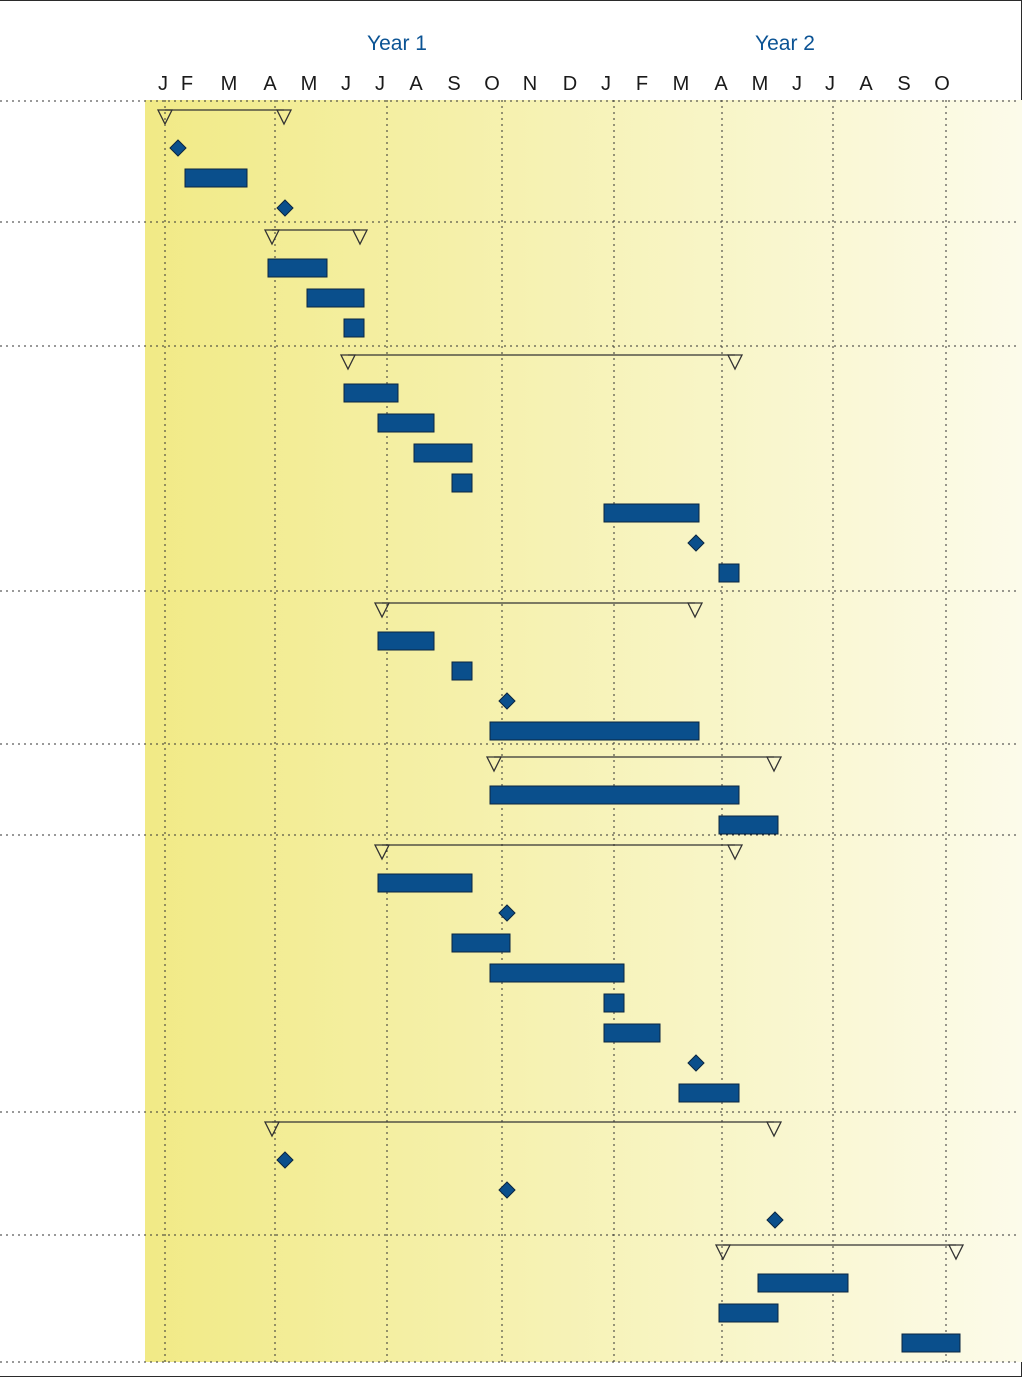 Image resolution: width=1024 pixels, height=1379 pixels. What do you see at coordinates (397, 43) in the screenshot?
I see `year-label: Year 1` at bounding box center [397, 43].